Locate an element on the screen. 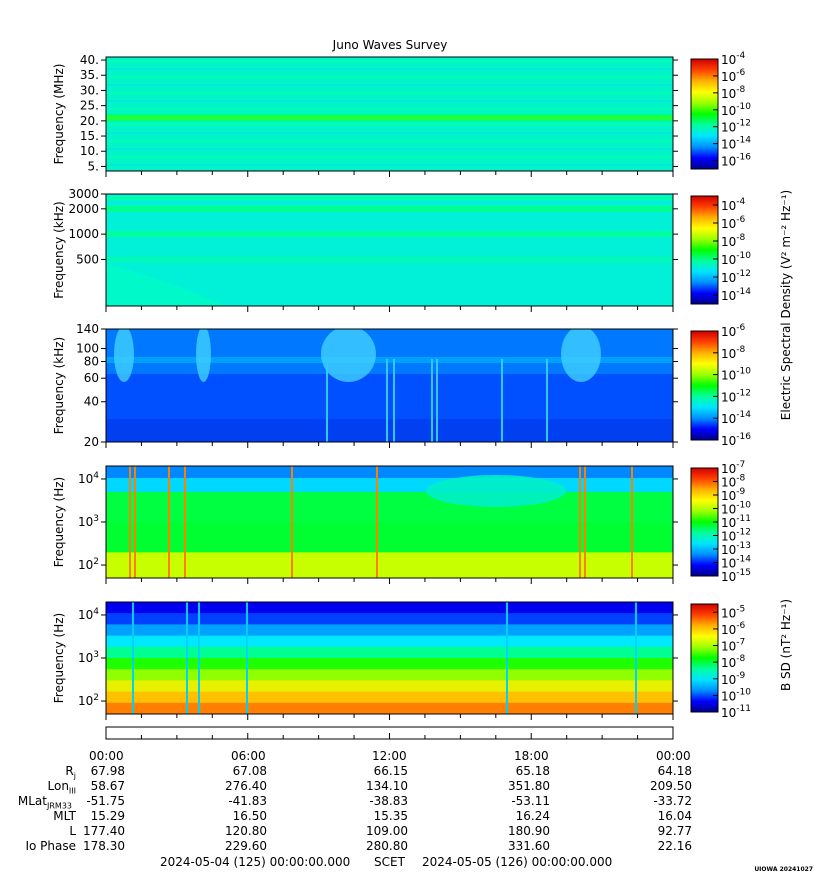  panel4-spectrogram is located at coordinates (389, 522).